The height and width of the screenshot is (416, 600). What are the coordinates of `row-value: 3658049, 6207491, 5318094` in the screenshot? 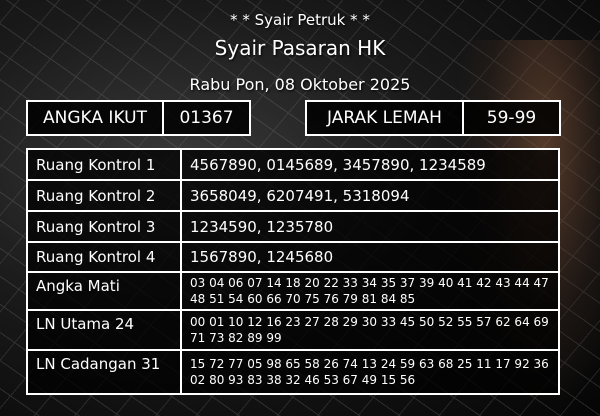 It's located at (370, 195).